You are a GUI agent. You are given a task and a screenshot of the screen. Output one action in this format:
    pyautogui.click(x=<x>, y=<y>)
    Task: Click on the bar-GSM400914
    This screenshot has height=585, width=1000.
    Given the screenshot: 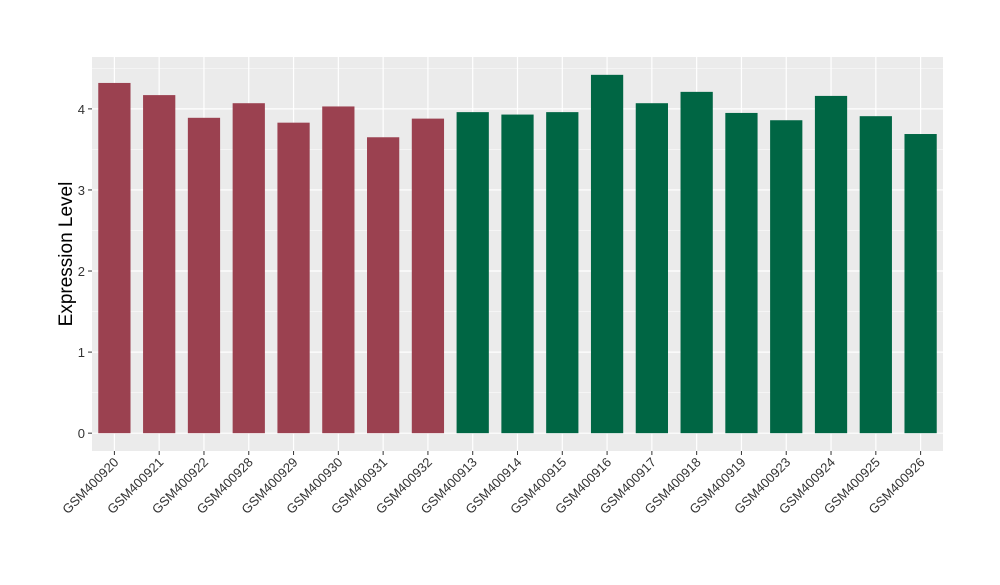 What is the action you would take?
    pyautogui.click(x=517, y=274)
    